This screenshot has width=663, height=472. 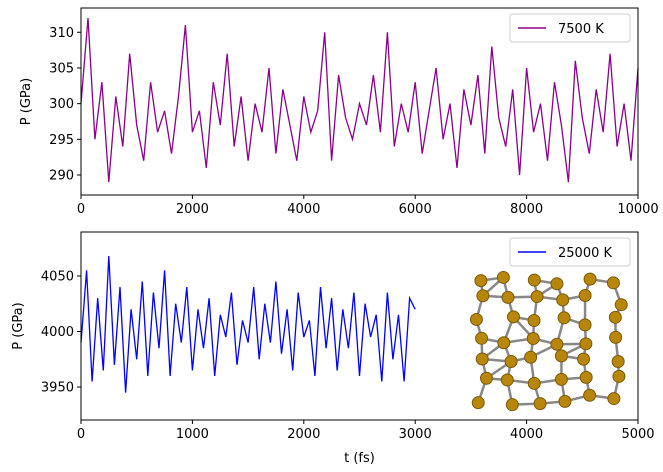 I want to click on structure-inset, so click(x=548, y=341).